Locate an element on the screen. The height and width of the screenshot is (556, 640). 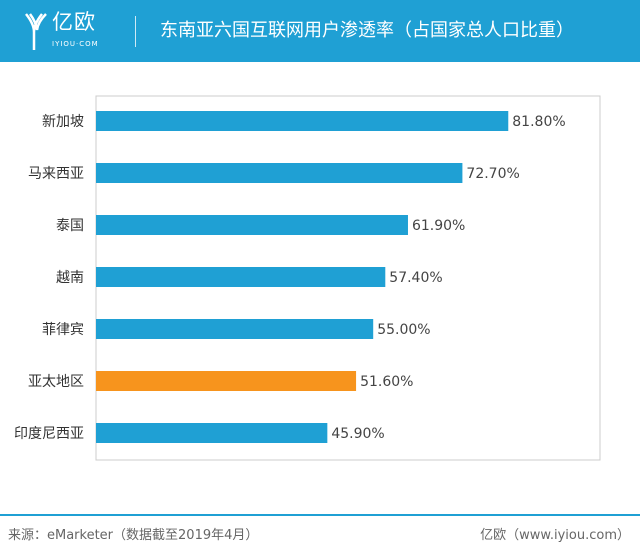
credit-note: 亿欧（www.iyiou.com） is located at coordinates (555, 535).